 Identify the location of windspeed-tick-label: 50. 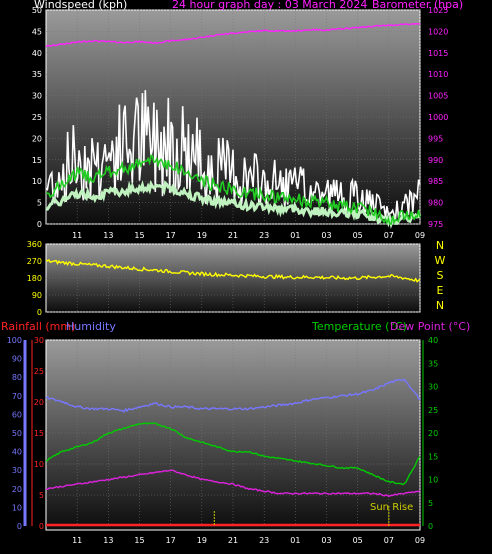
(37, 10).